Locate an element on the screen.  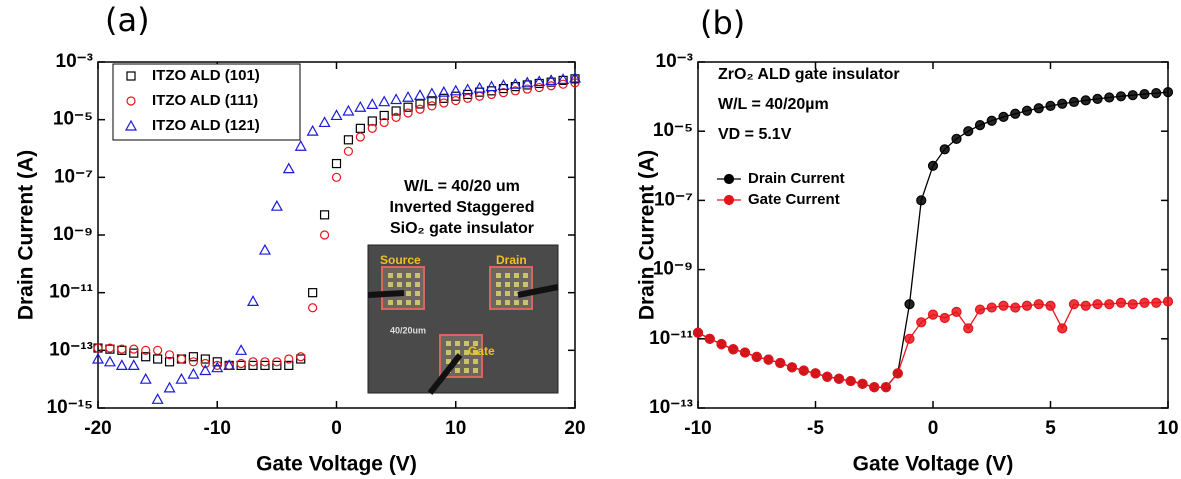
x-tick-label: 10 is located at coordinates (1167, 428).